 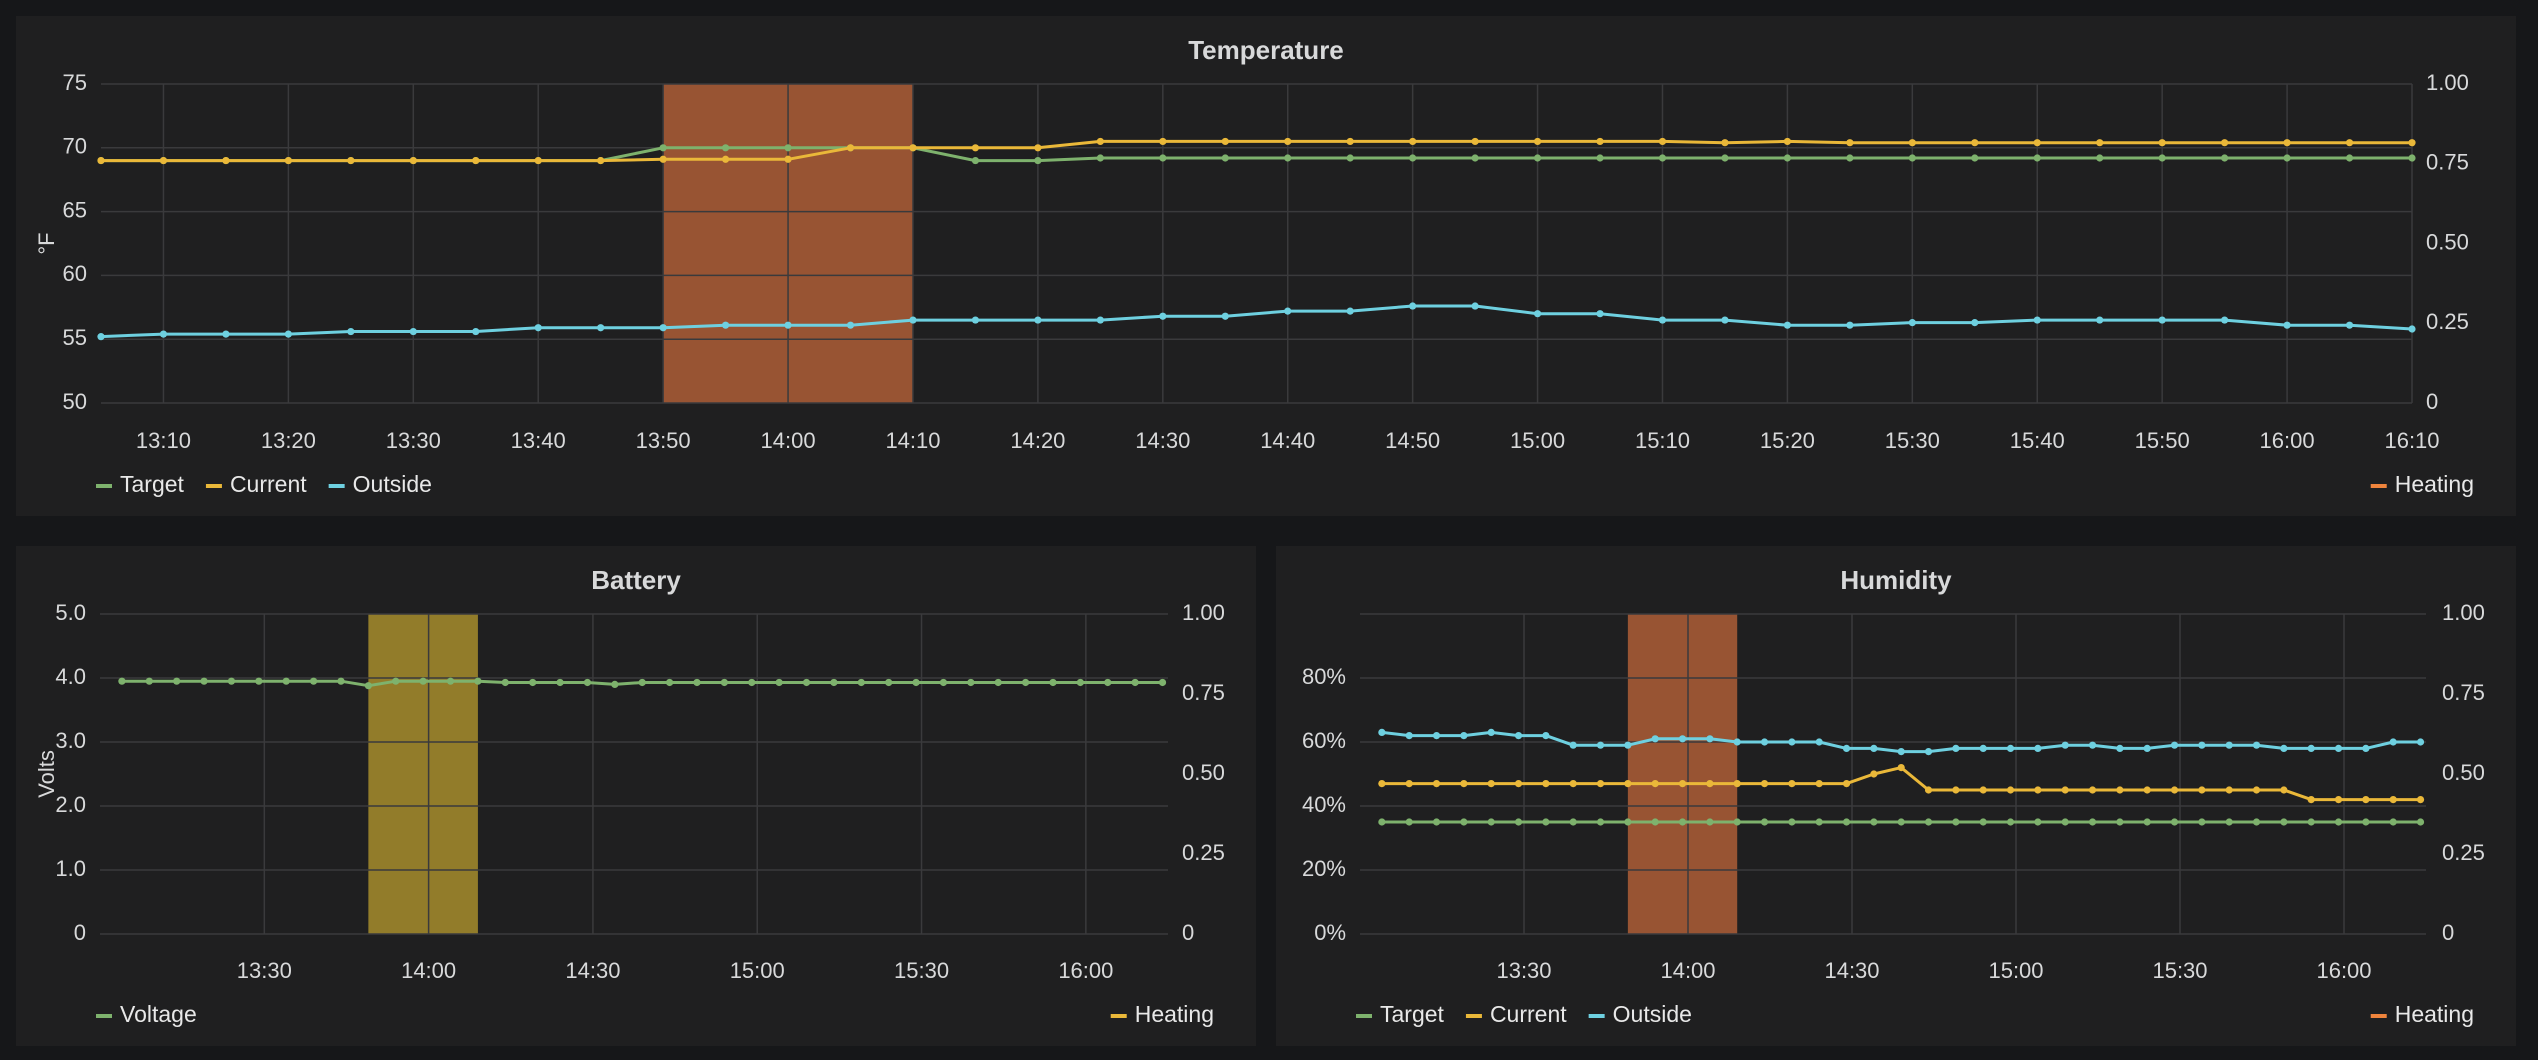 I want to click on y-tick-label: 5.0, so click(x=70, y=612).